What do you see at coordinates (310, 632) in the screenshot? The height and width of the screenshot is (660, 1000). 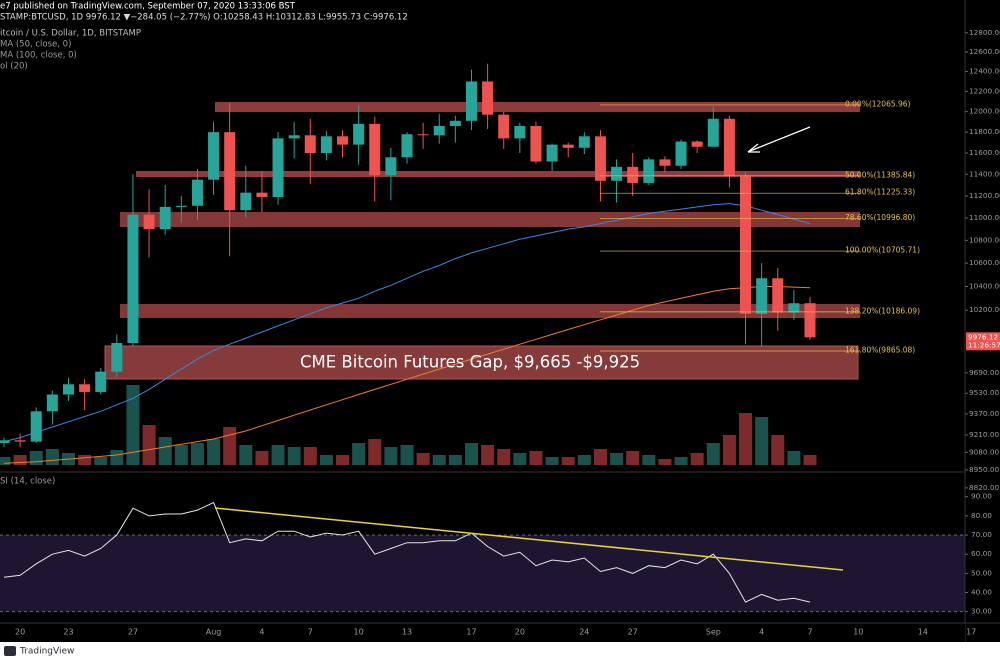 I see `x-tick-label: 7` at bounding box center [310, 632].